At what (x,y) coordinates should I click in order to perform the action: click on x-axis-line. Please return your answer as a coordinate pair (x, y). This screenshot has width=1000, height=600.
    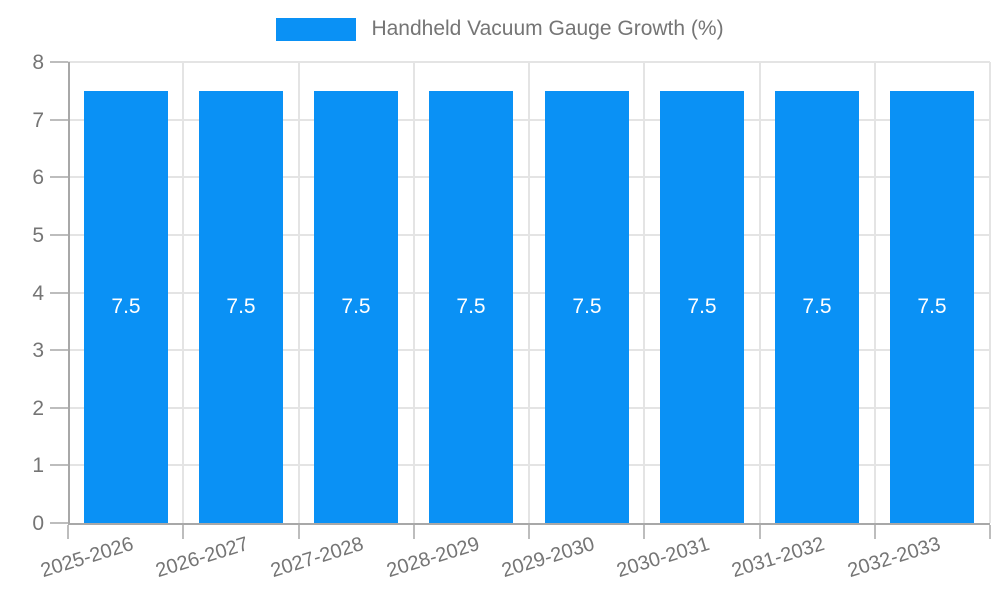
    Looking at the image, I should click on (529, 524).